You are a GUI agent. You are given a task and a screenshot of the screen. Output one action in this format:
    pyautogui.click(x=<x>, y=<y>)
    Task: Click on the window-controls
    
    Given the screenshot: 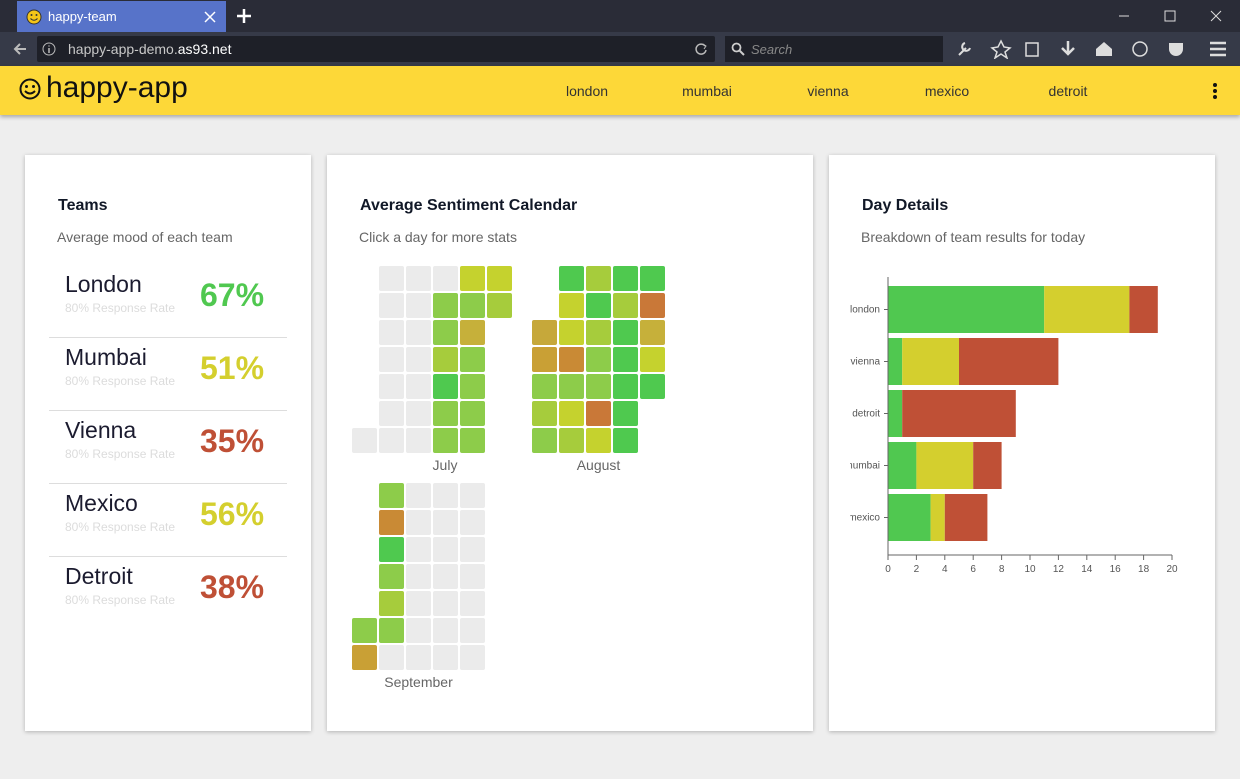 What is the action you would take?
    pyautogui.click(x=1175, y=16)
    